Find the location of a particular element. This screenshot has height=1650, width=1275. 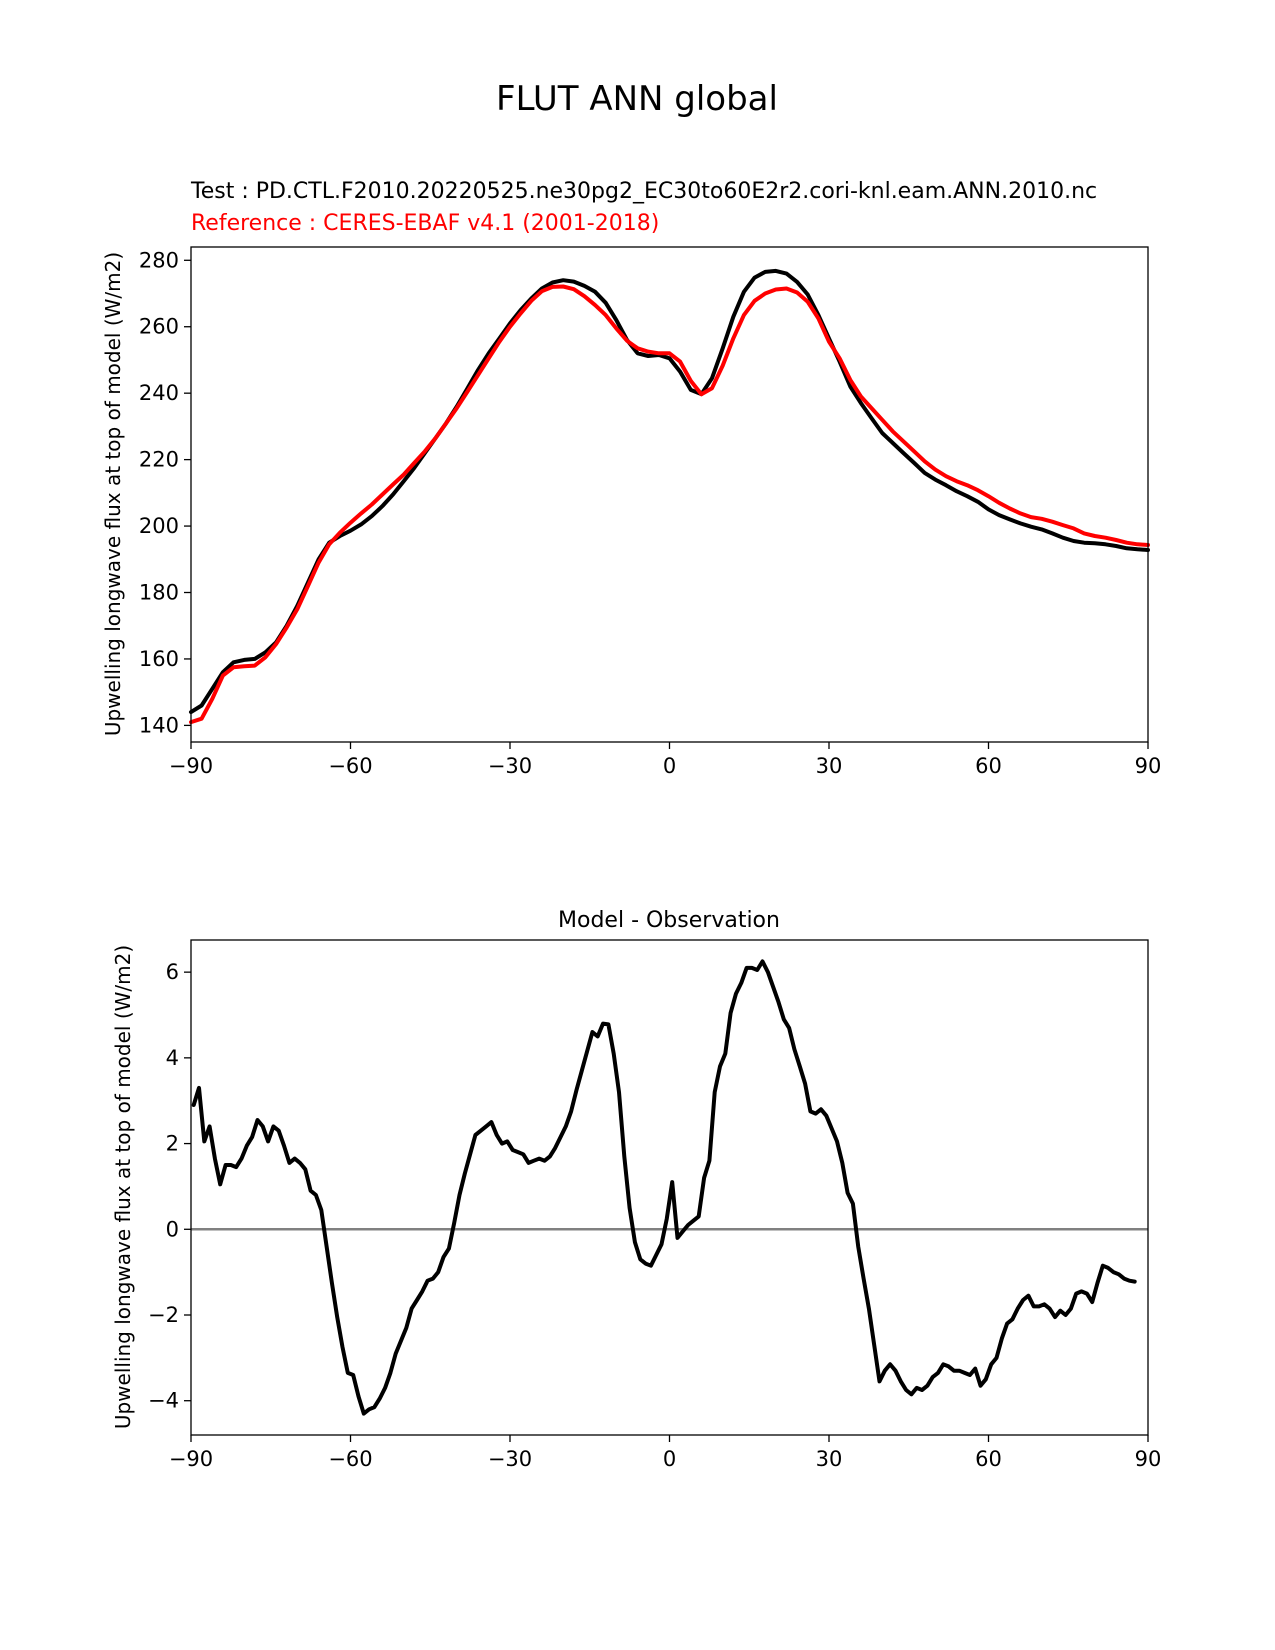

top-x-tick-label: −30 is located at coordinates (510, 766).